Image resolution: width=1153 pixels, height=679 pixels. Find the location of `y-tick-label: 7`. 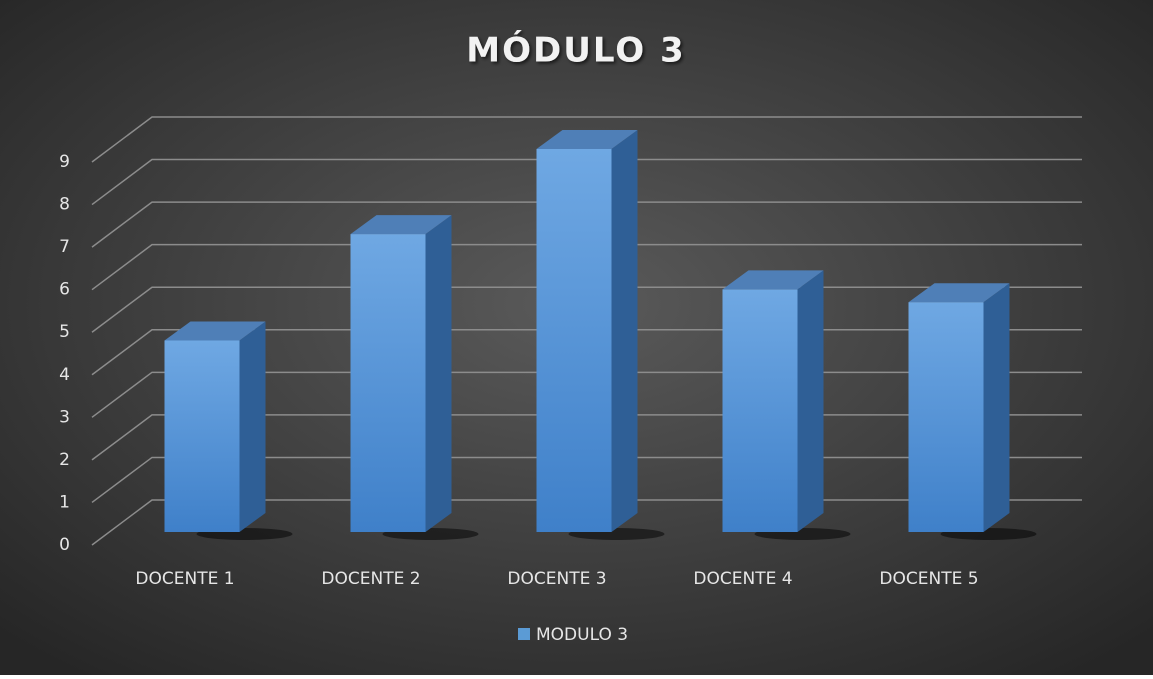

y-tick-label: 7 is located at coordinates (64, 247).